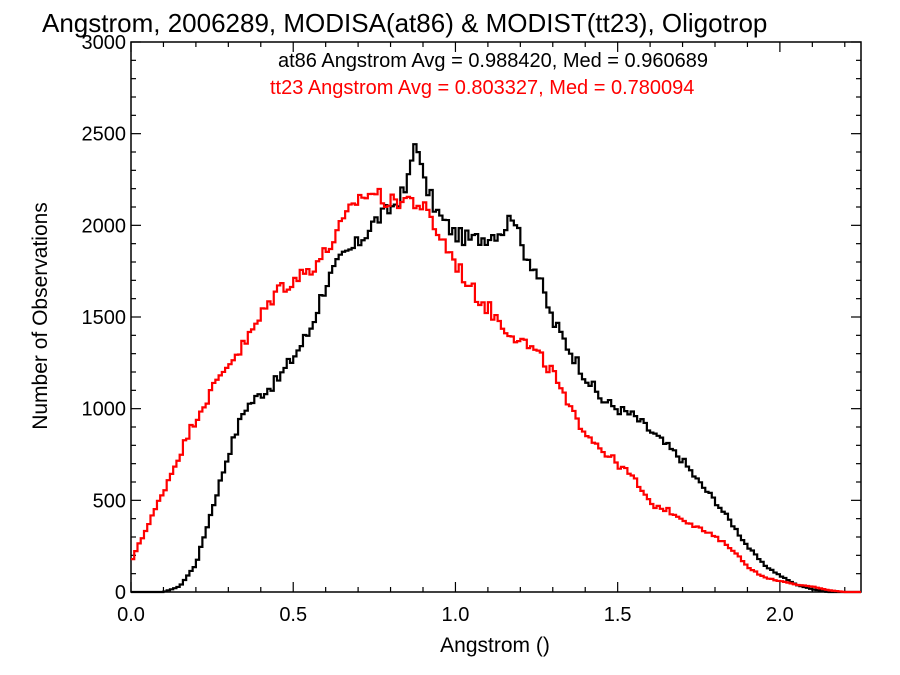 This screenshot has width=900, height=675. I want to click on y-tick-label: 1000, so click(104, 410).